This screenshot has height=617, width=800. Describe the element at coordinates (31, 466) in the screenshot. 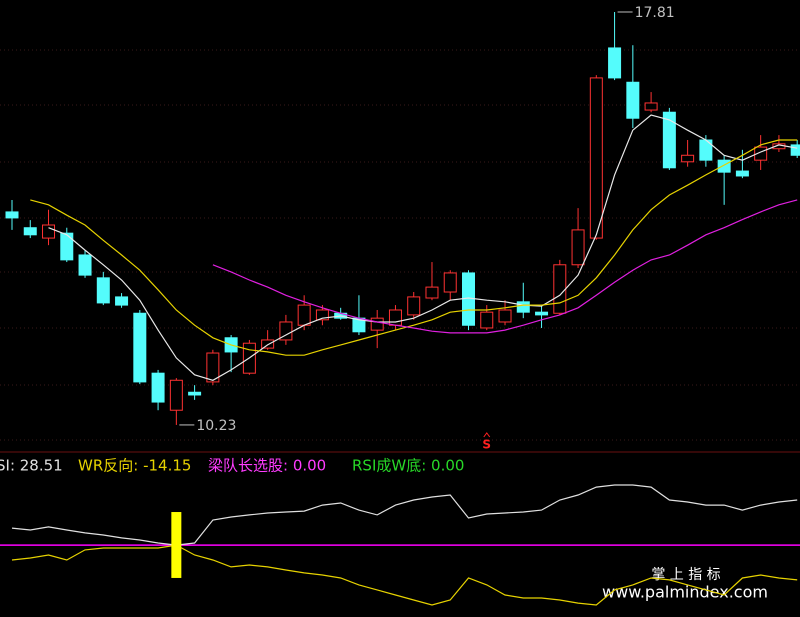

I see `legend-entry: SI: 28.51` at that location.